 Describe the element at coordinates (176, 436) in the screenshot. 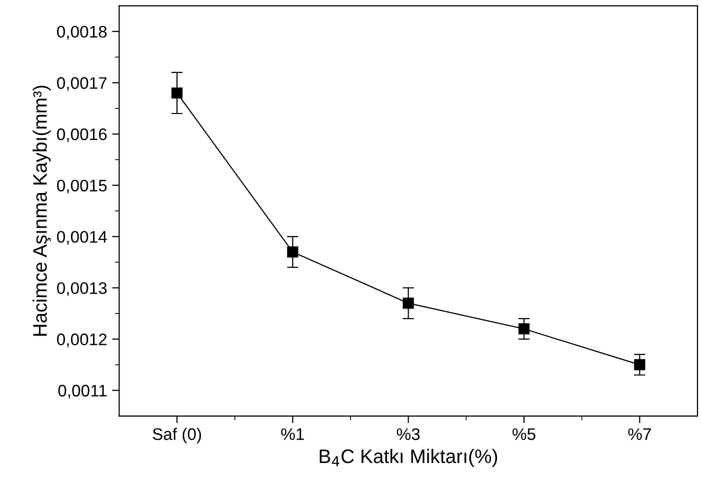

I see `x-tick-label: Saf (0)` at that location.